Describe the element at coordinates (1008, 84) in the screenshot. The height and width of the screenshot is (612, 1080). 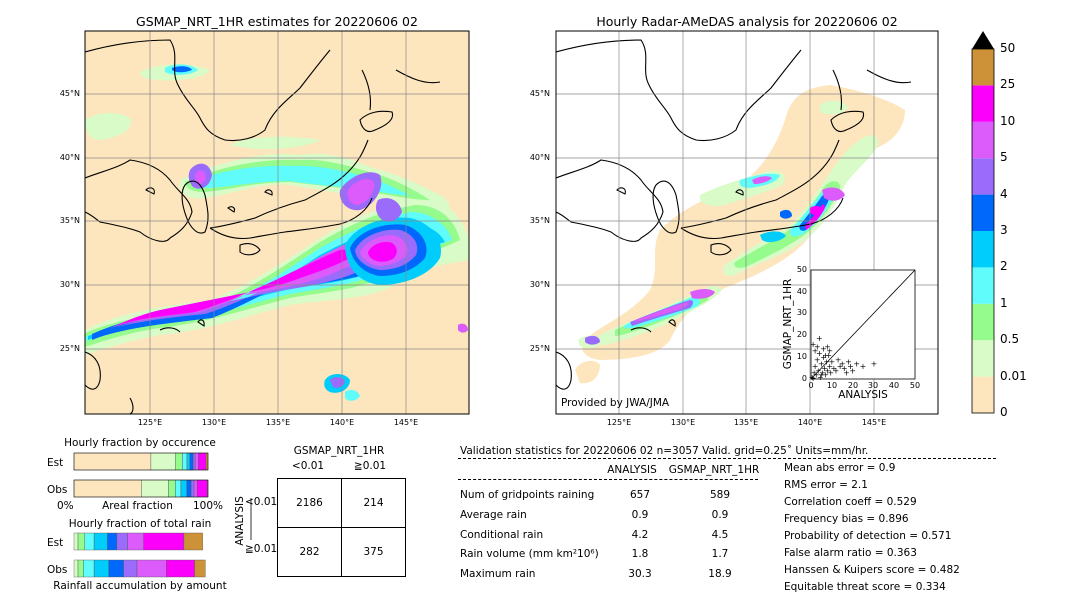
I see `colorbar-label: 25` at that location.